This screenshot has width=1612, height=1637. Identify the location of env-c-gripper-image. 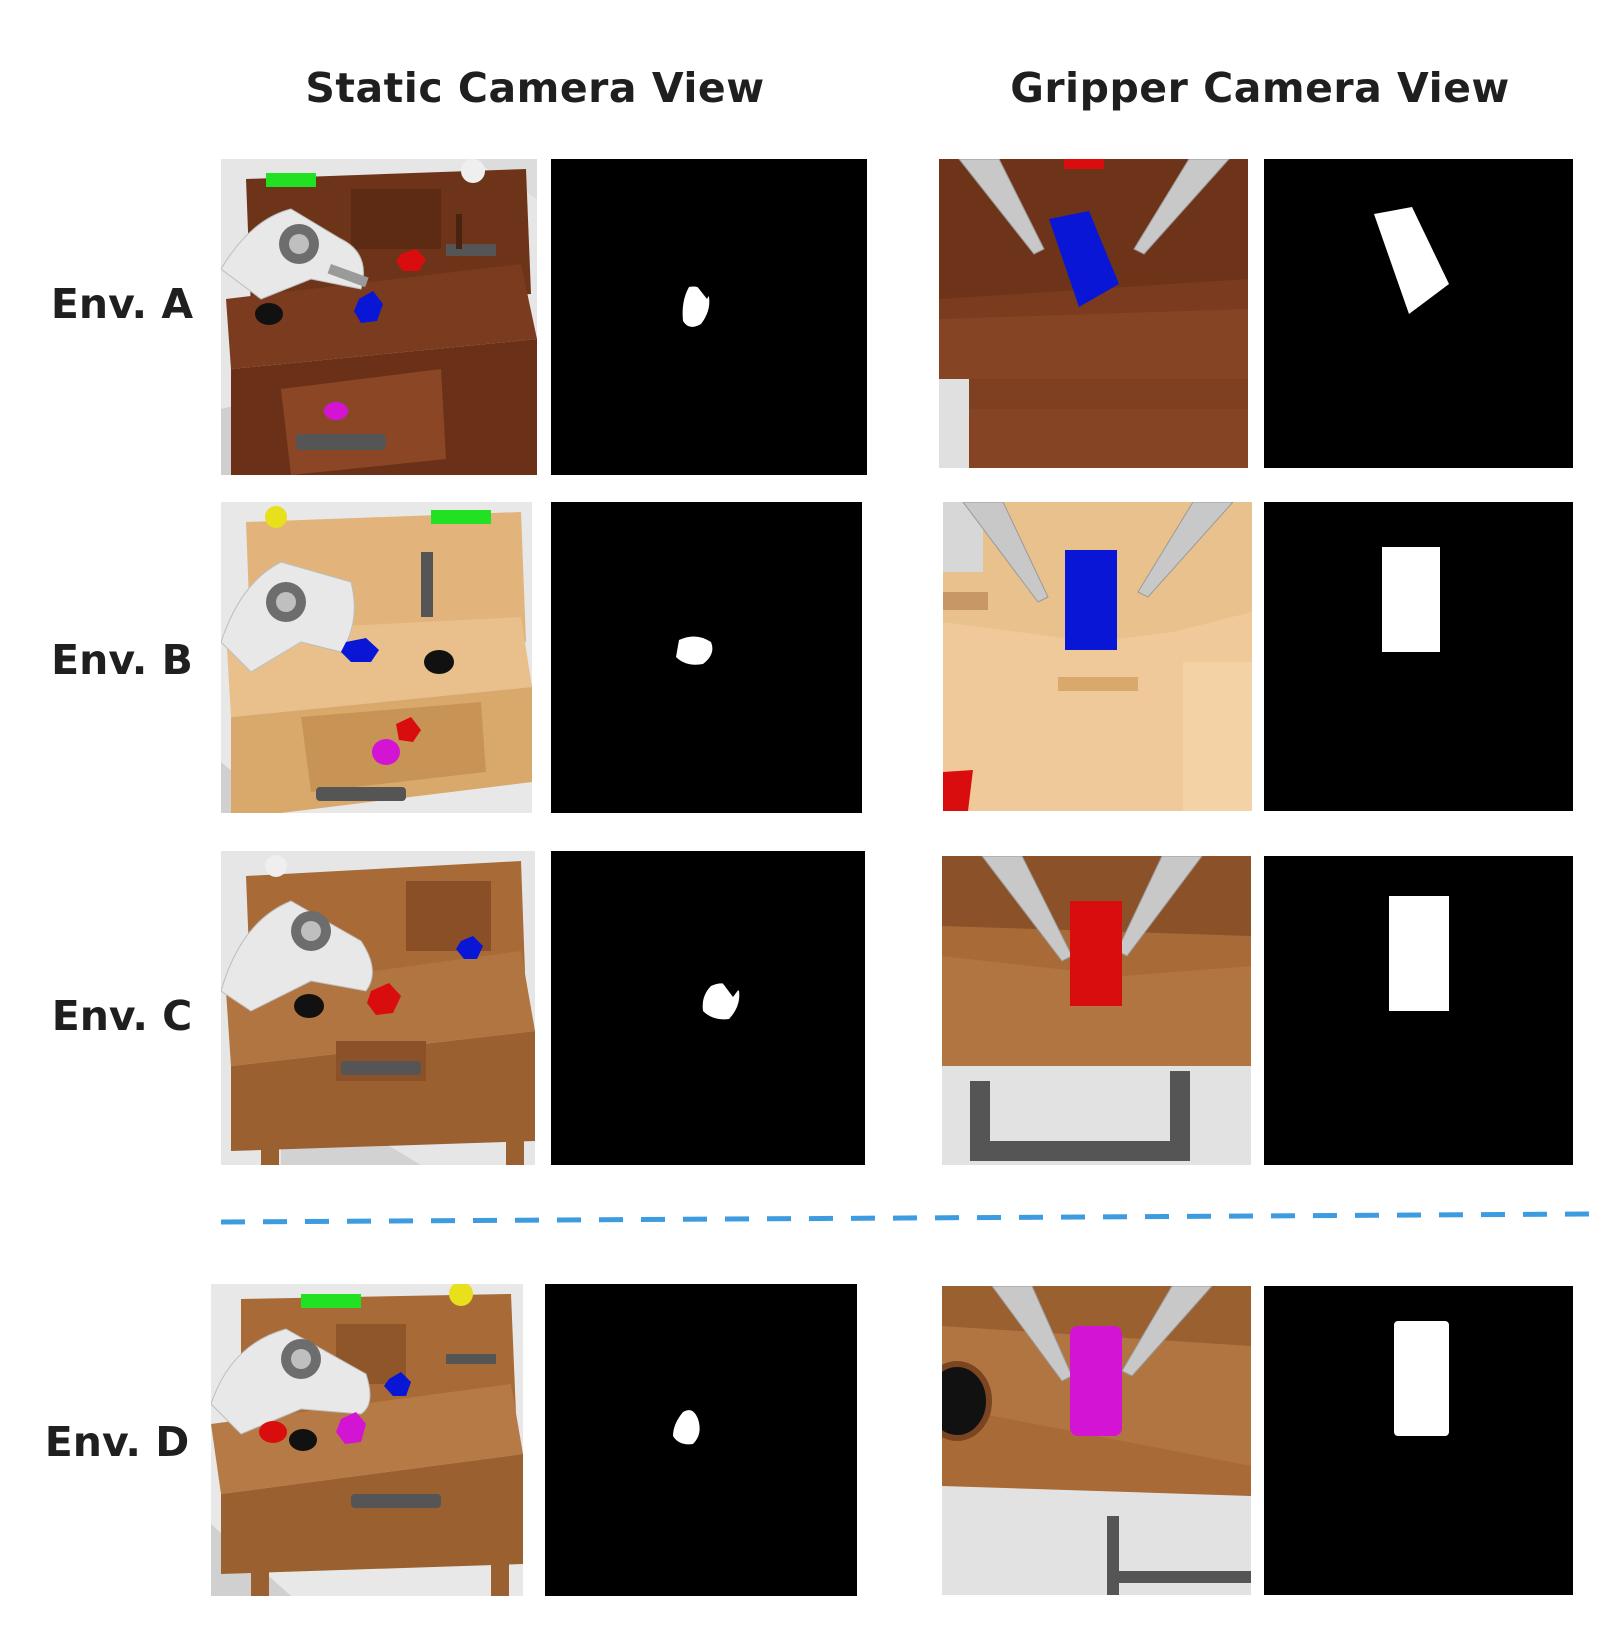
(1096, 1010).